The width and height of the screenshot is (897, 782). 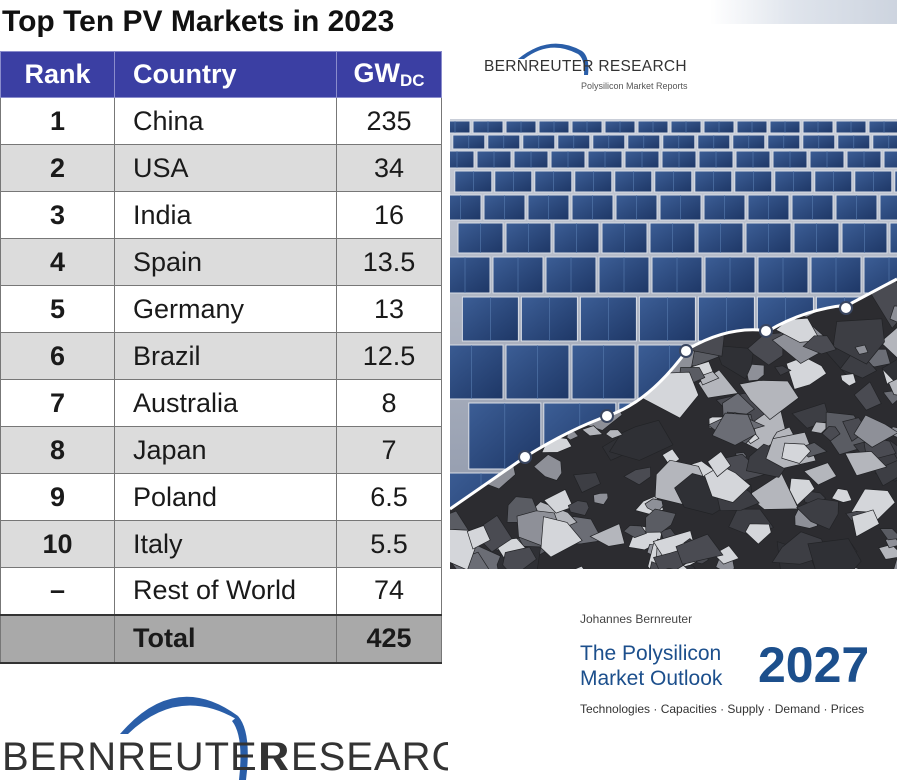 I want to click on rank-cell: 3, so click(x=57, y=215).